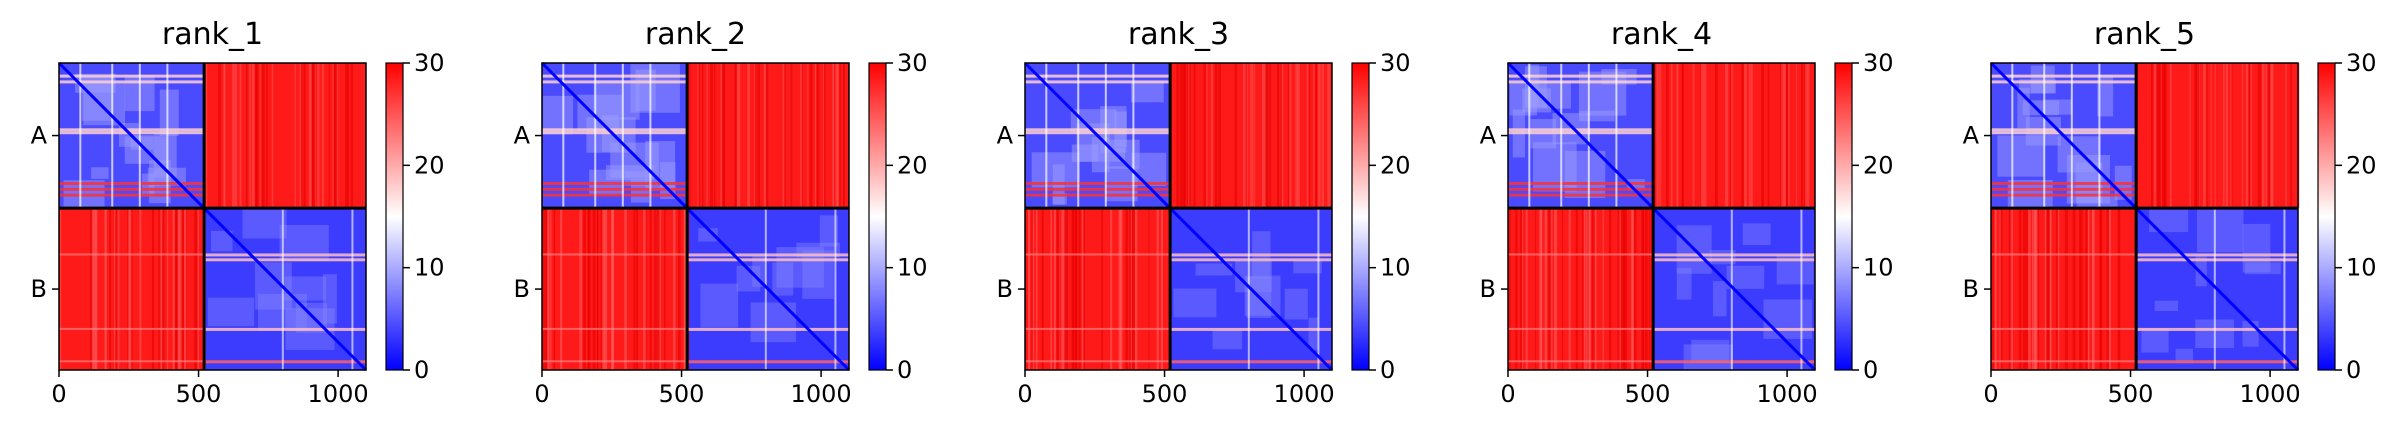 The height and width of the screenshot is (438, 2400). Describe the element at coordinates (2144, 34) in the screenshot. I see `panel-title: rank_5` at that location.